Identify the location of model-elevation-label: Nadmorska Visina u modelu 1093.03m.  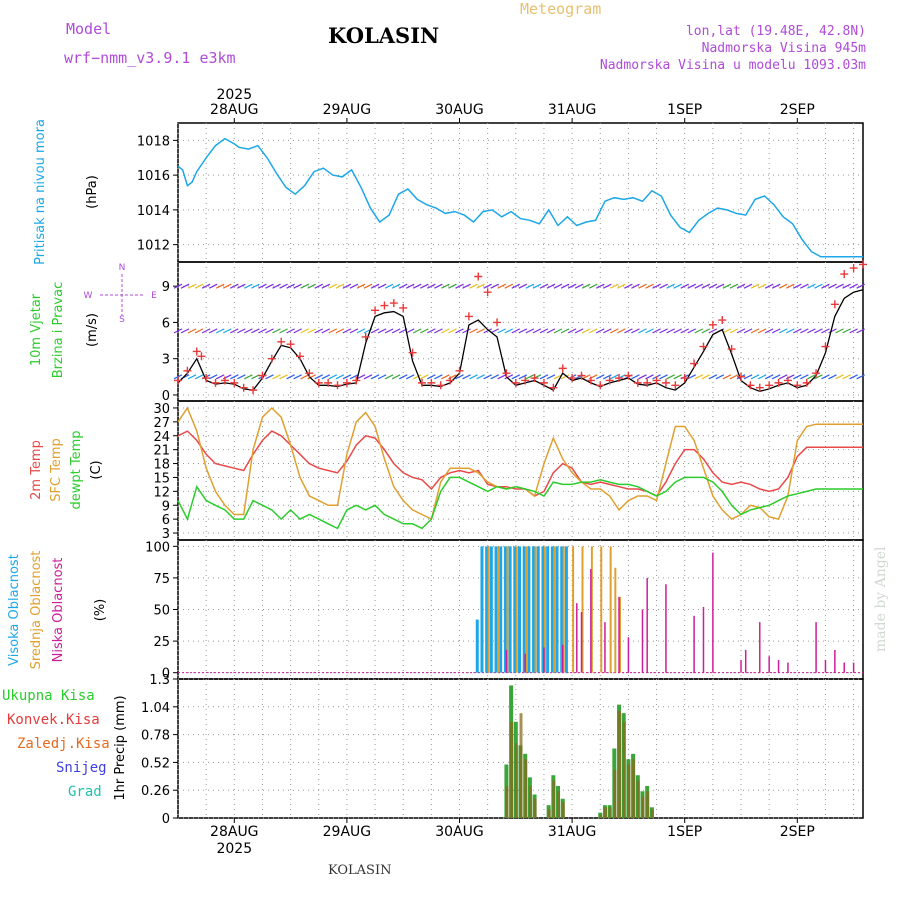
(733, 65).